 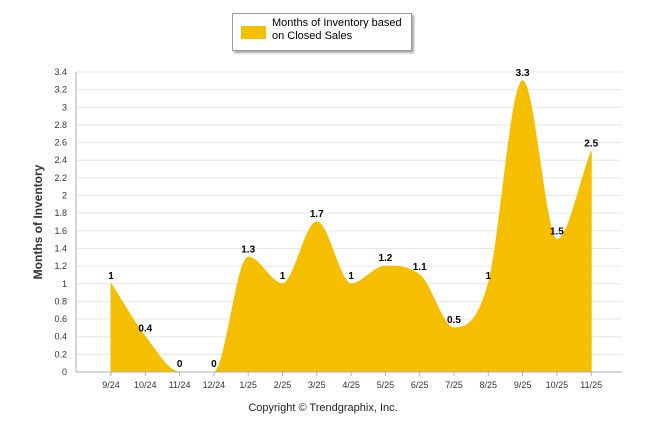 I want to click on x-tick-label: 2/25, so click(x=283, y=385).